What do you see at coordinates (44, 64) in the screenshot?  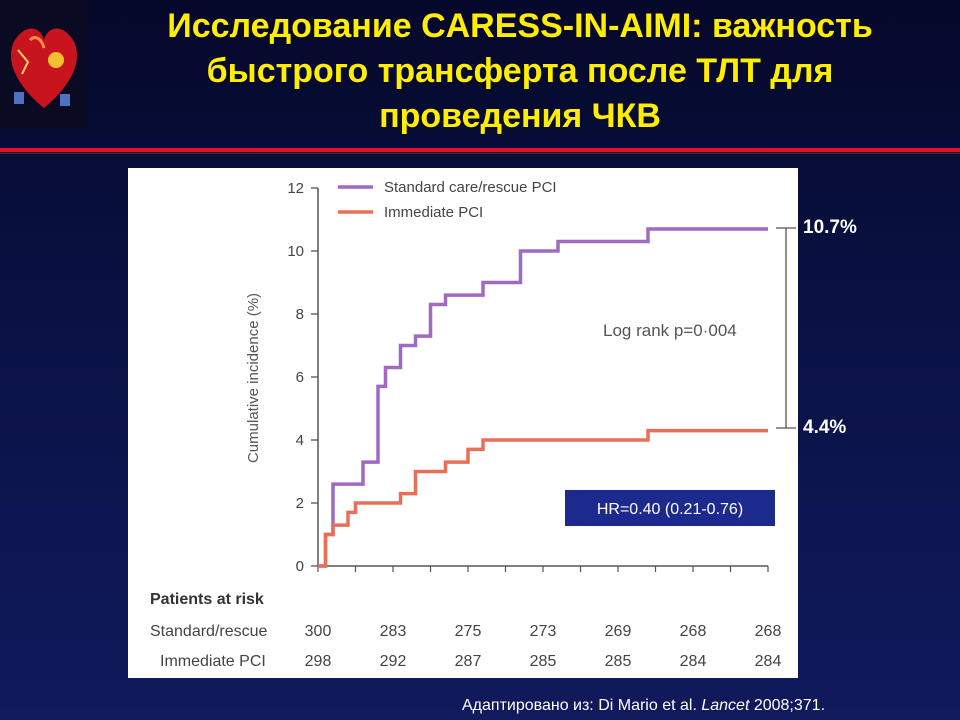 I see `heart-logo` at bounding box center [44, 64].